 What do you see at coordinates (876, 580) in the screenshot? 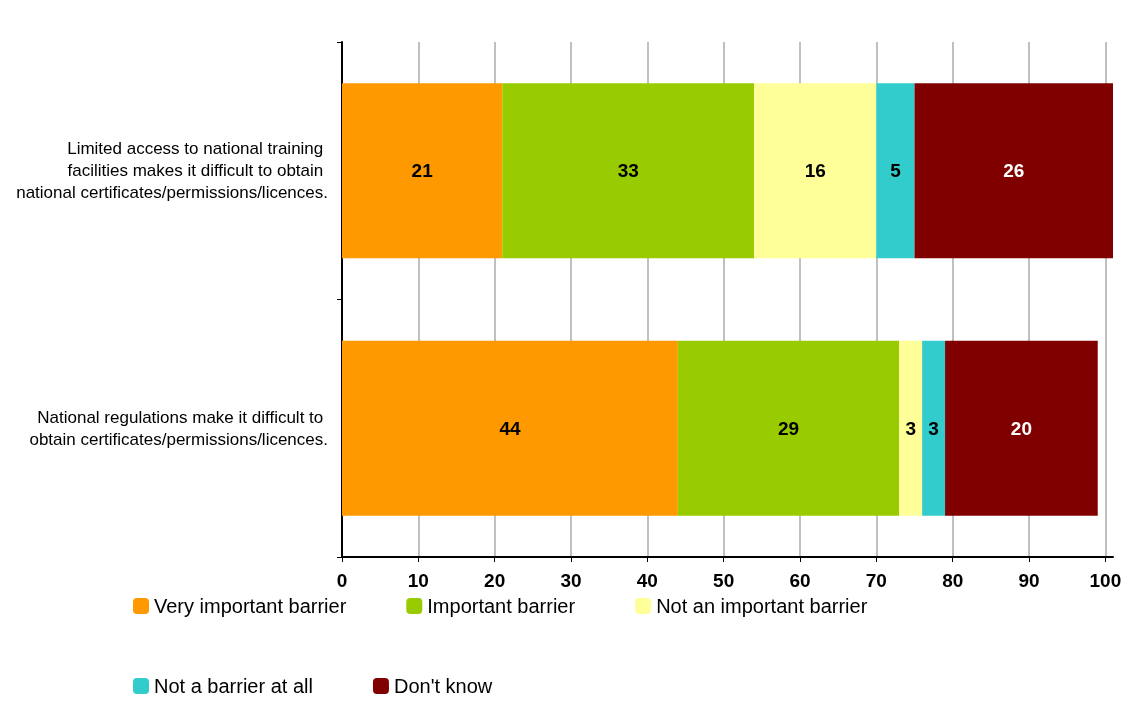
I see `x-tick-label: 70` at bounding box center [876, 580].